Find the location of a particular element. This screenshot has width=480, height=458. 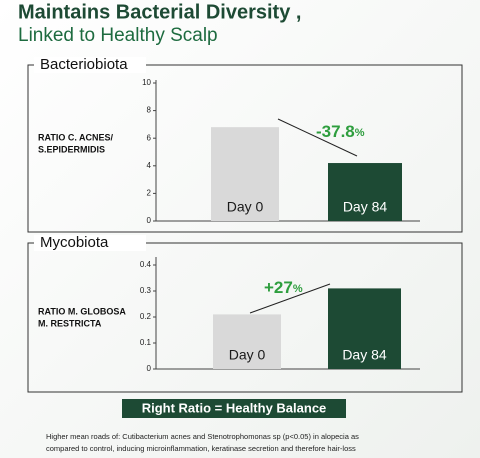

change-value: +27 is located at coordinates (278, 287).